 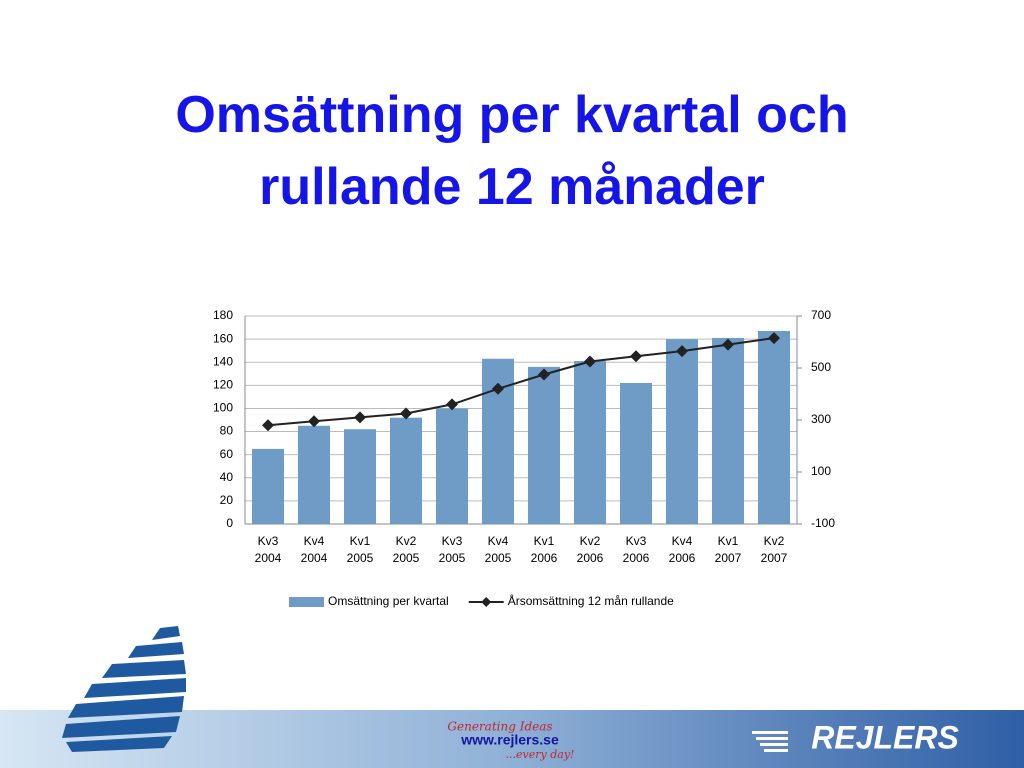 What do you see at coordinates (499, 727) in the screenshot?
I see `tagline: Generating Ideas` at bounding box center [499, 727].